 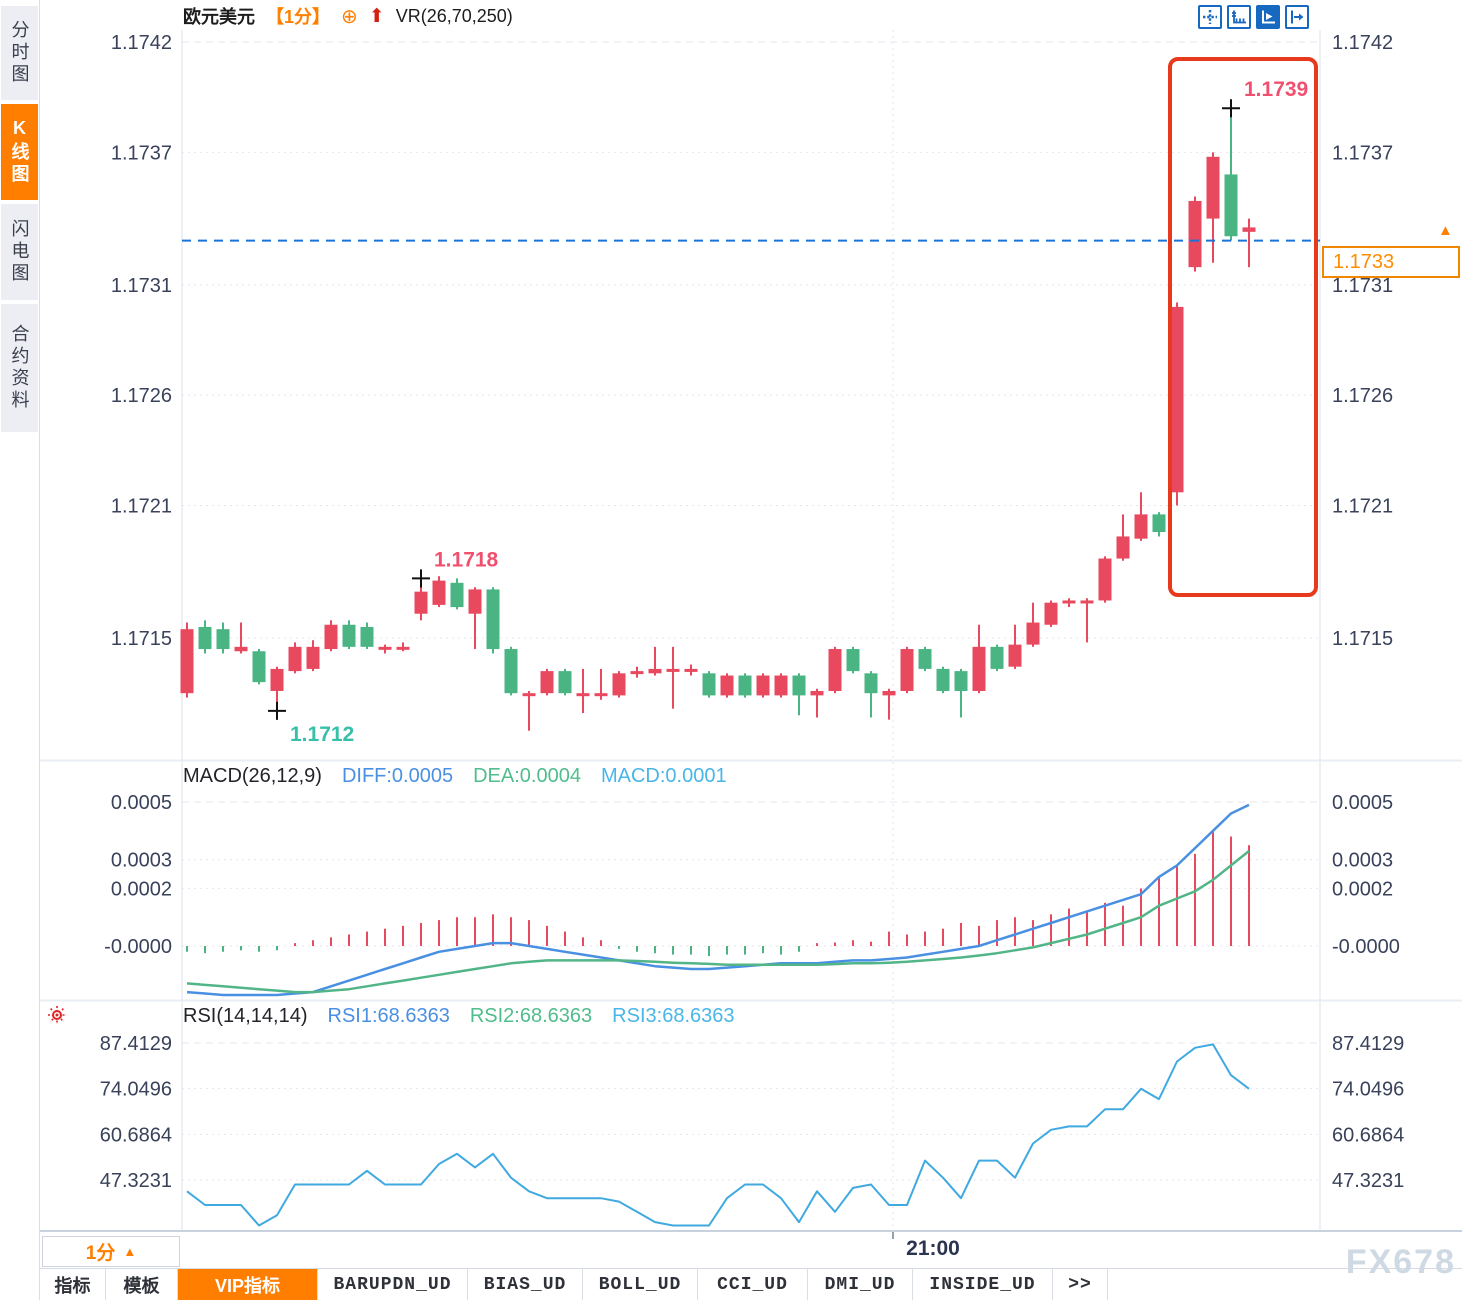 I want to click on svg-text: 1.1718, so click(x=466, y=559).